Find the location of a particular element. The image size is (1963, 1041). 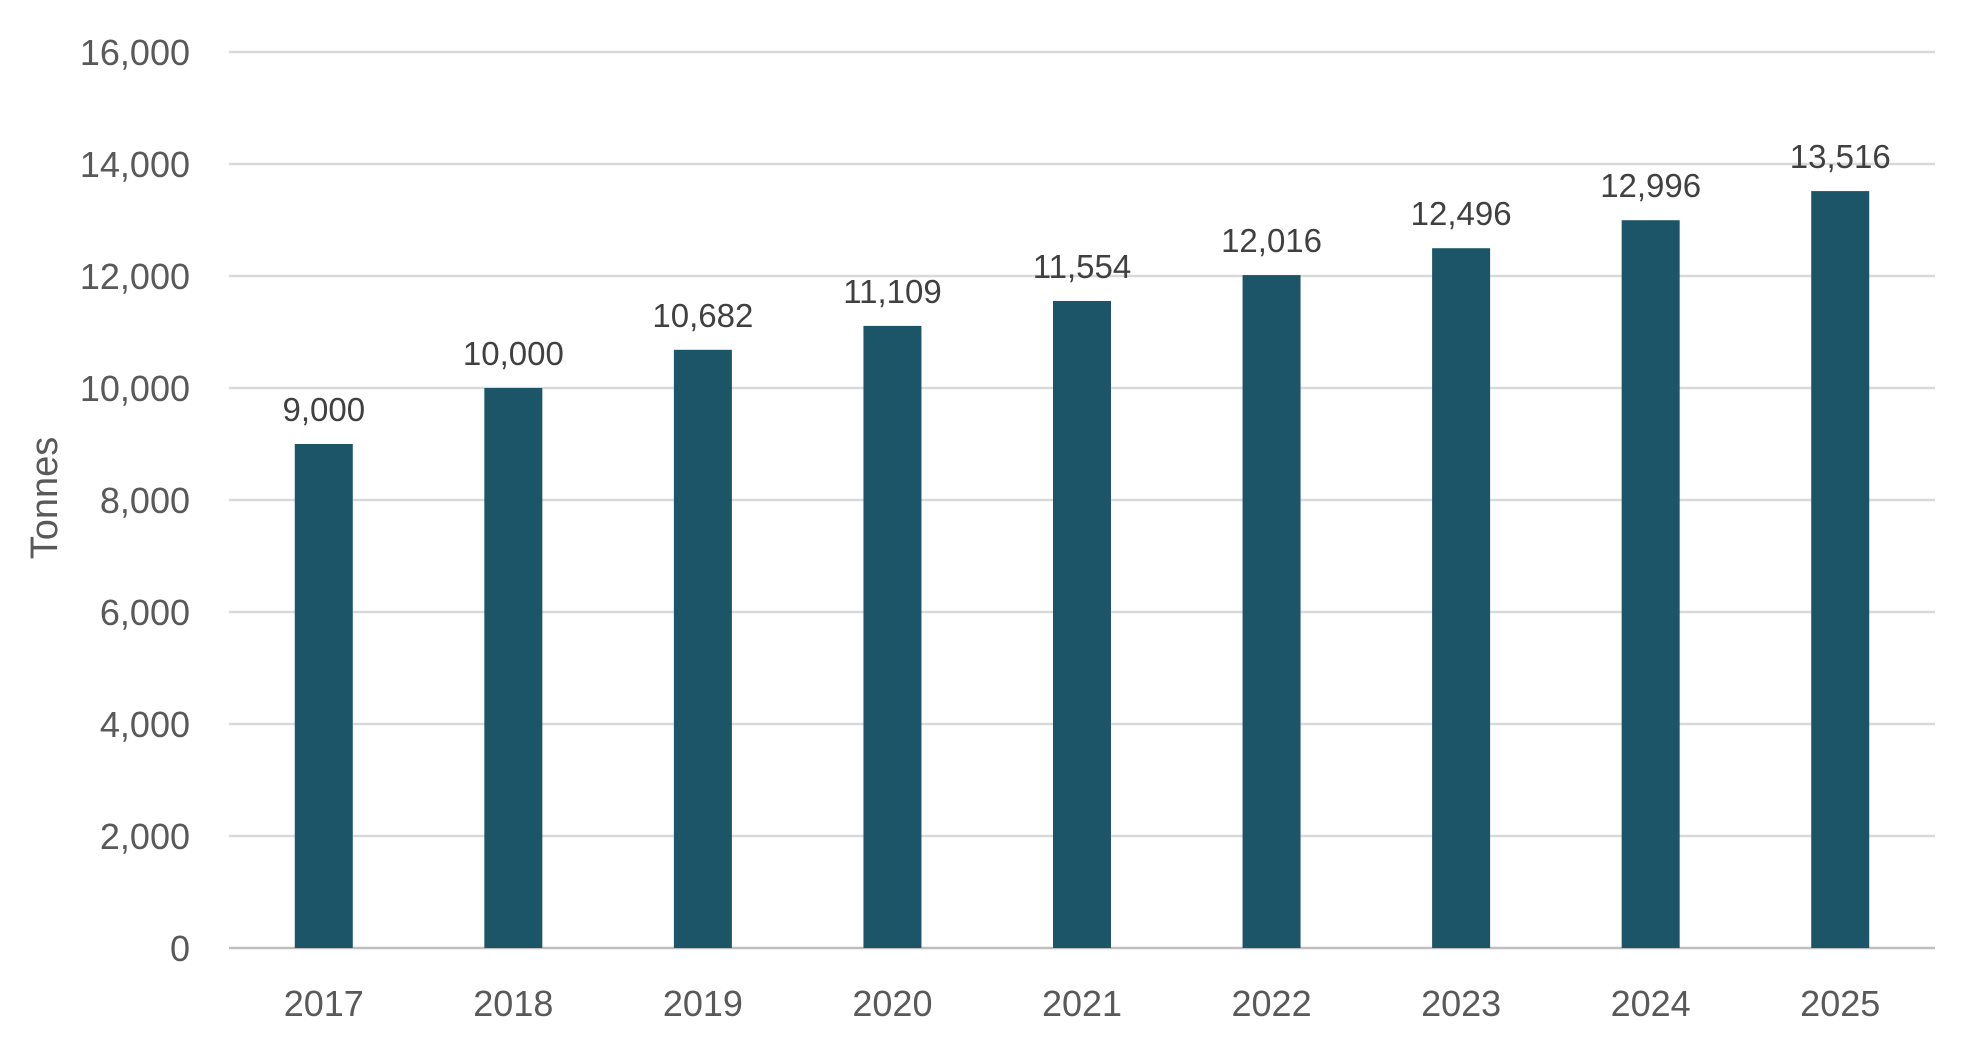

y-tick-label: 16,000 is located at coordinates (135, 52).